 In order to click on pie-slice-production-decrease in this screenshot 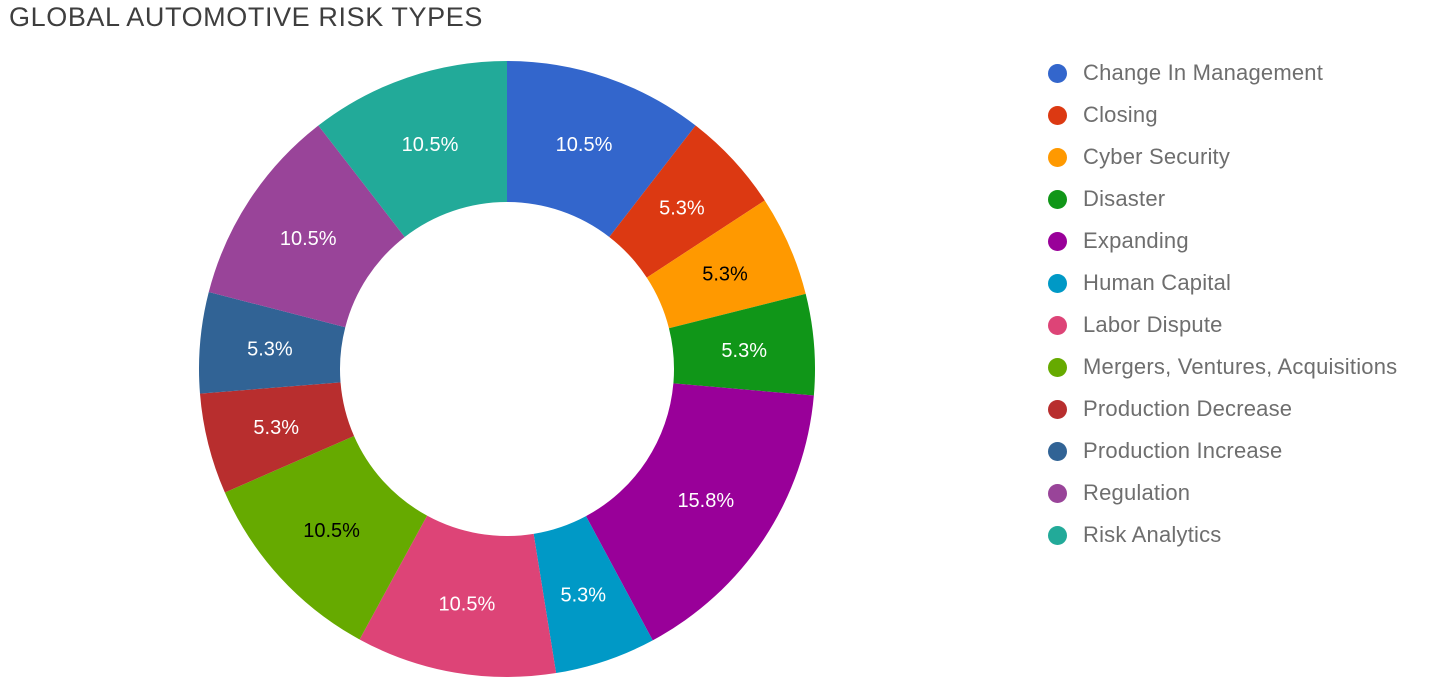, I will do `click(277, 437)`.